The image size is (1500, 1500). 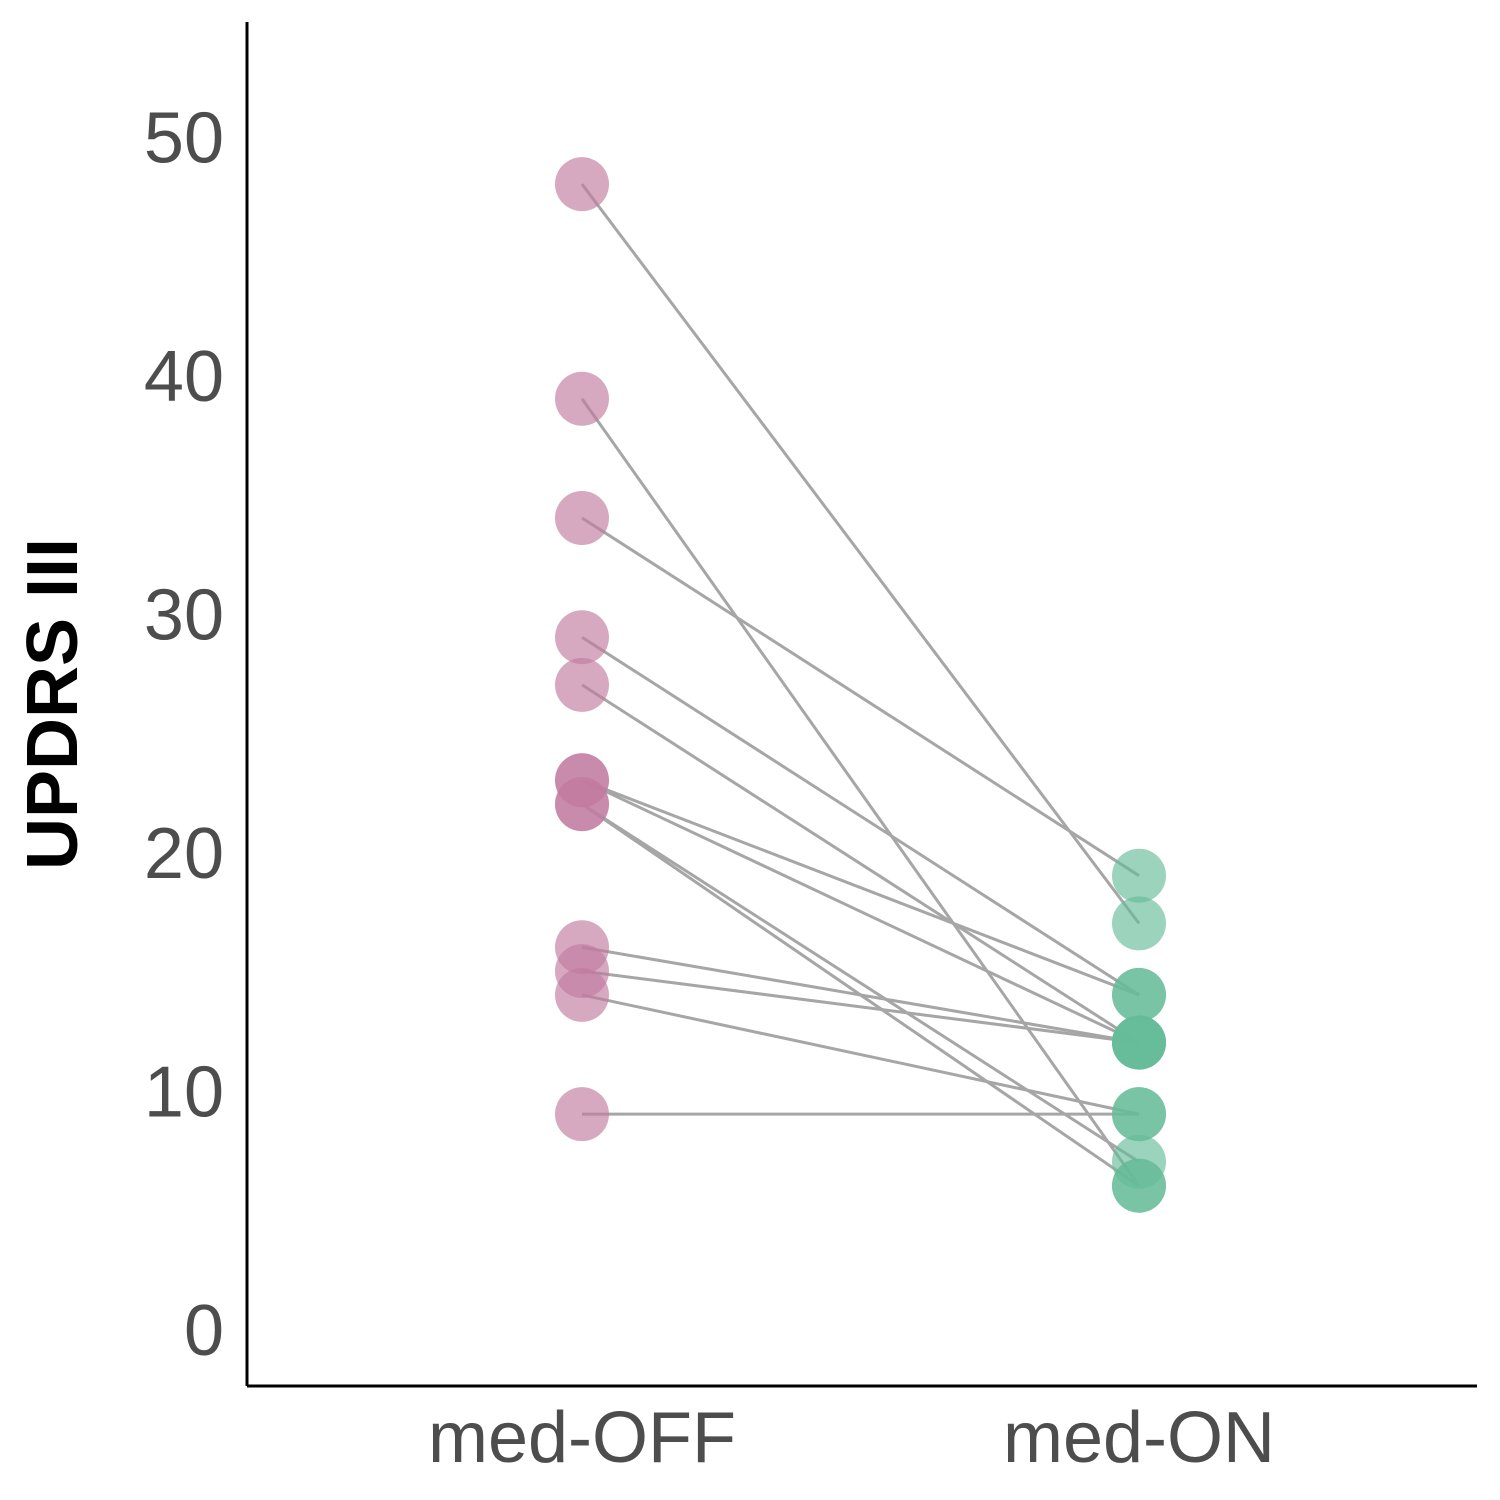 What do you see at coordinates (851, 1438) in the screenshot?
I see `x-tick-labels: med-OFF med-ON` at bounding box center [851, 1438].